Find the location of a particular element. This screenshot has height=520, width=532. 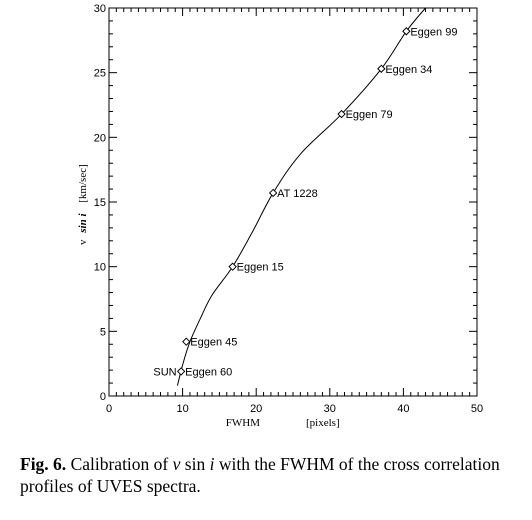

x-axis-title: FWHM [pixels] is located at coordinates (283, 423).